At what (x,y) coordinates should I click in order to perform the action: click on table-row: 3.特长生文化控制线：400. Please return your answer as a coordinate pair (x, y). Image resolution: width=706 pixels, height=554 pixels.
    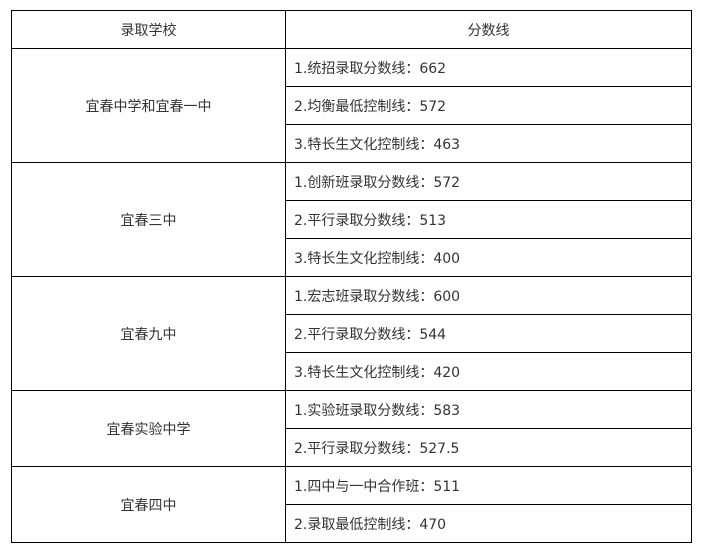
    Looking at the image, I should click on (352, 257).